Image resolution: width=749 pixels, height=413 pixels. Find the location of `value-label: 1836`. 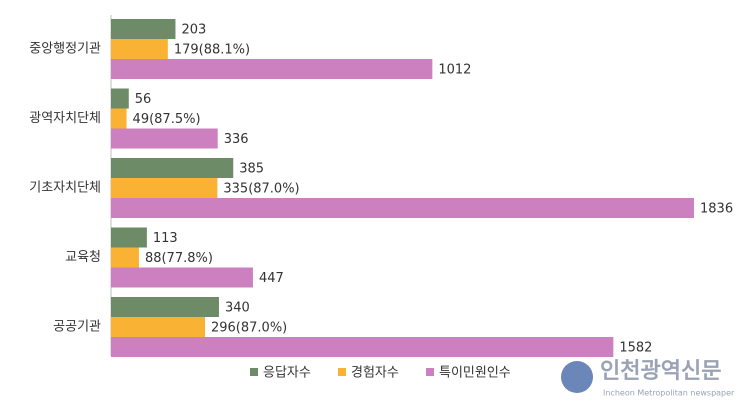

value-label: 1836 is located at coordinates (716, 209).